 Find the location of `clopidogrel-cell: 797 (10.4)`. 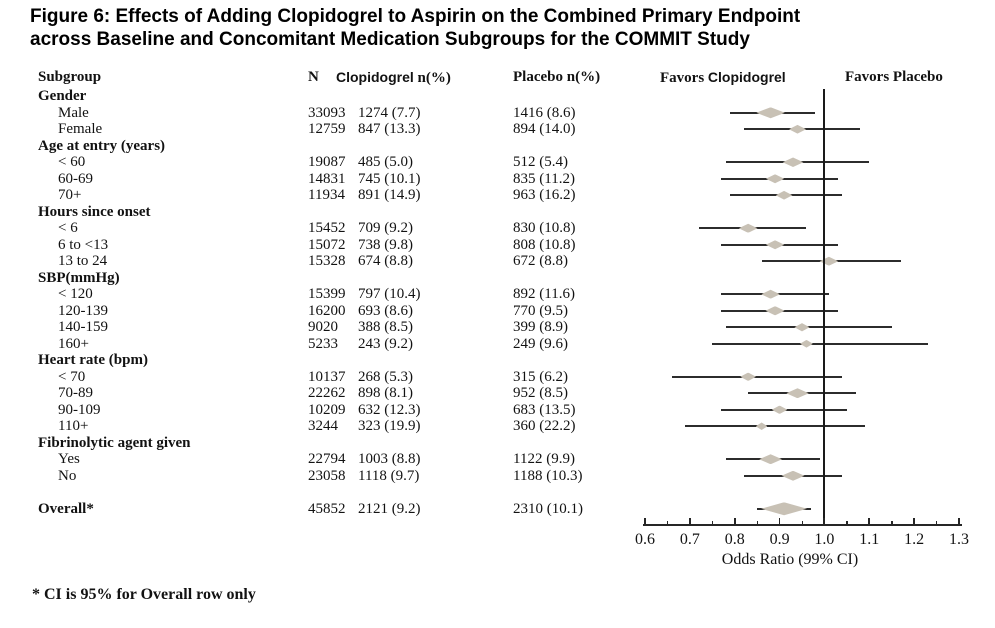

clopidogrel-cell: 797 (10.4) is located at coordinates (389, 294).